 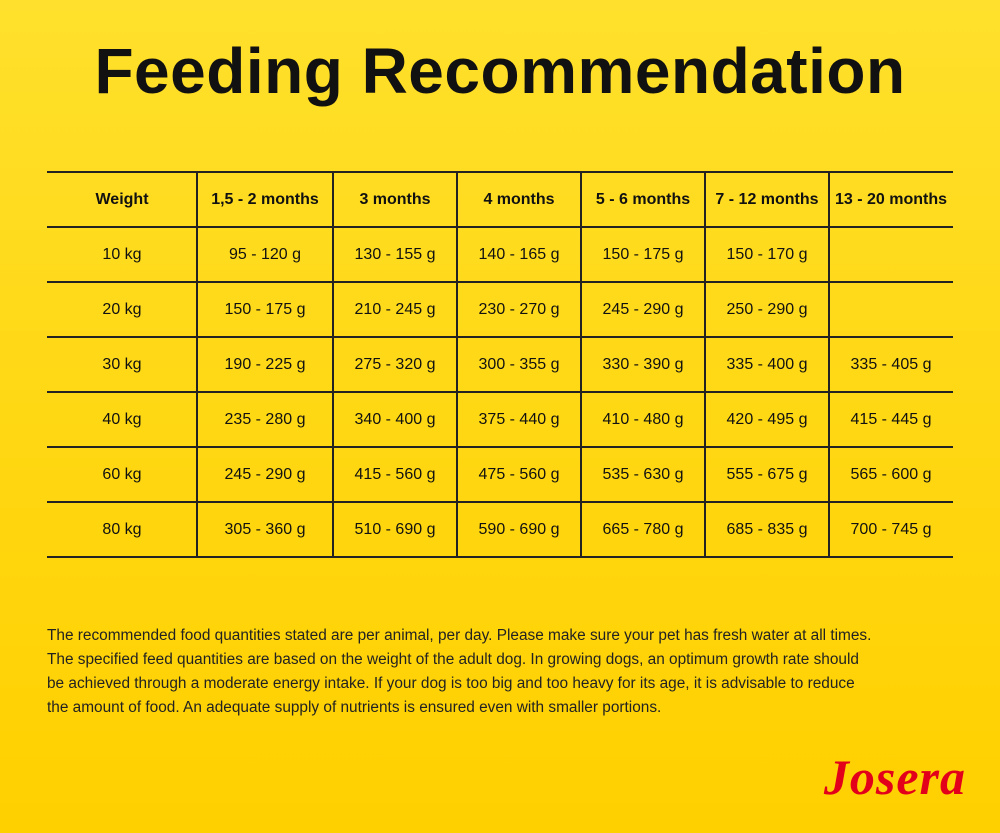 I want to click on table-cell: 335 - 400 g, so click(x=767, y=364).